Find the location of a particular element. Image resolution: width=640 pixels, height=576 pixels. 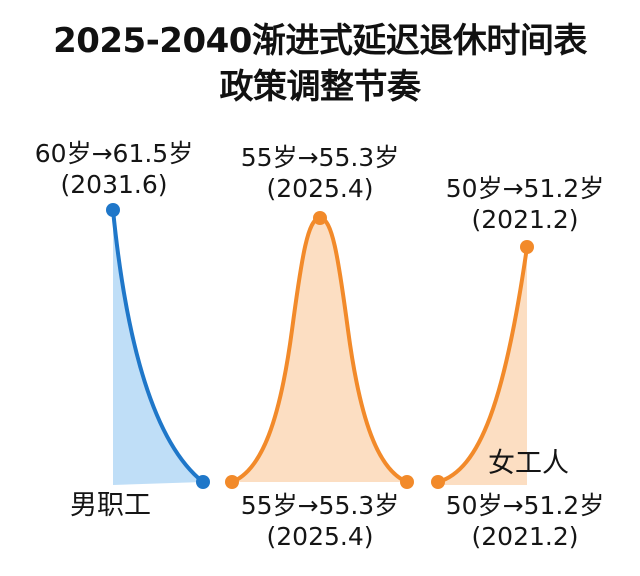

female50-area-fill is located at coordinates (482, 366).